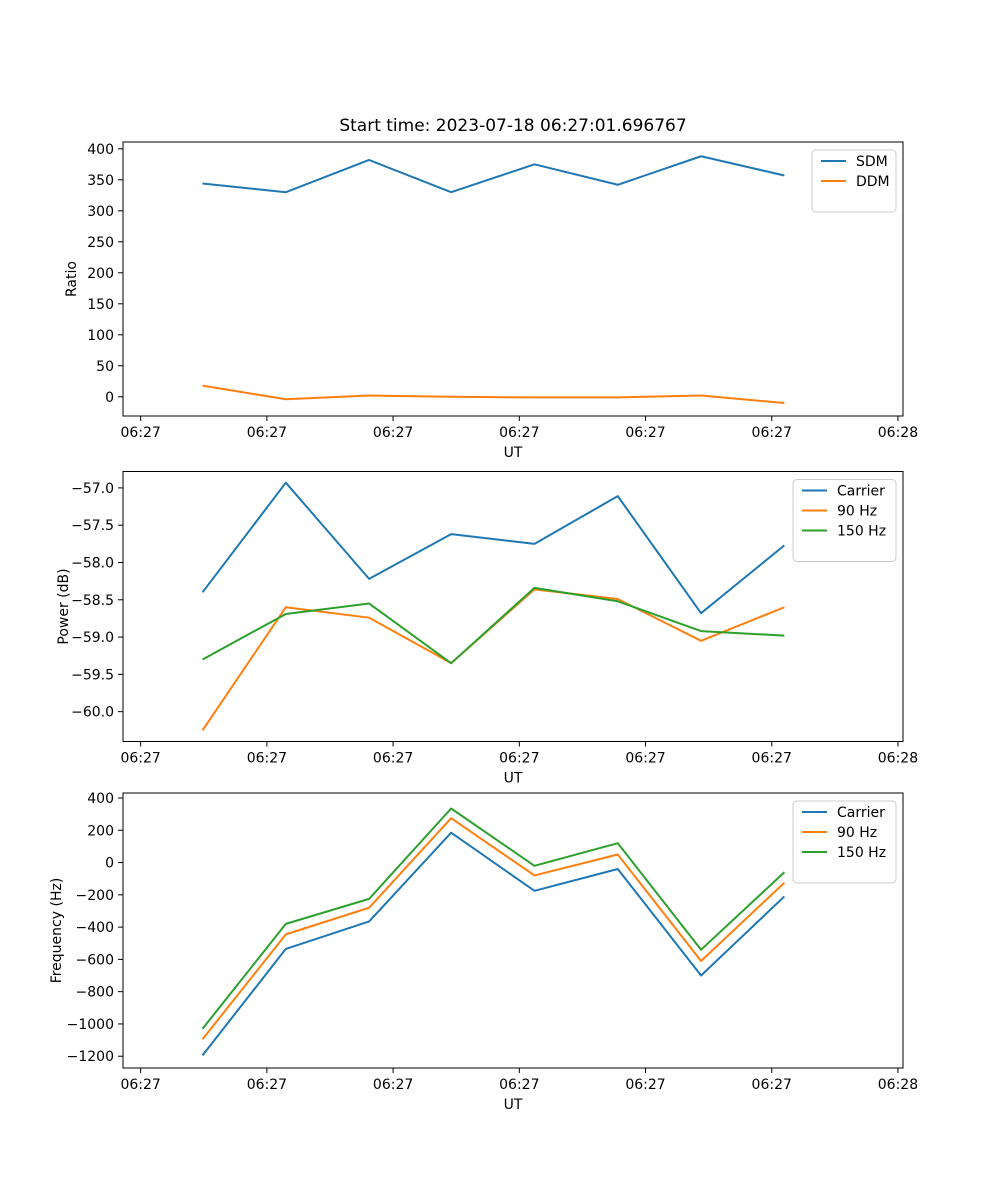  Describe the element at coordinates (100, 274) in the screenshot. I see `y-tick-label-4: 200` at that location.